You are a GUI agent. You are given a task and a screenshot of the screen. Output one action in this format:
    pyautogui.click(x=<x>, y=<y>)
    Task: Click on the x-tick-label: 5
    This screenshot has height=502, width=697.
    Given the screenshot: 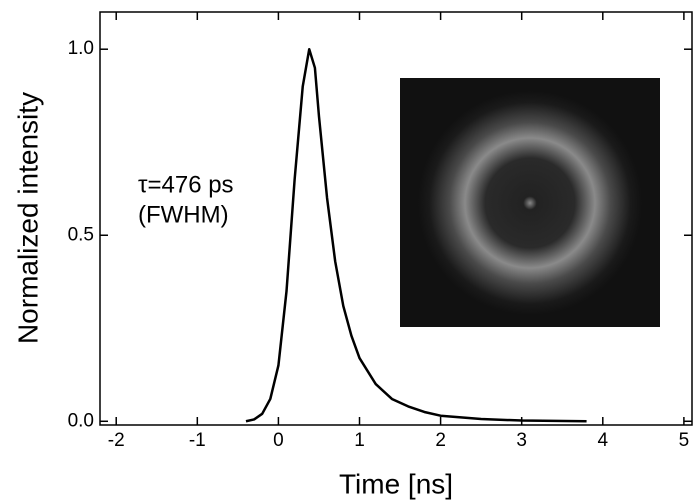 What is the action you would take?
    pyautogui.click(x=684, y=440)
    